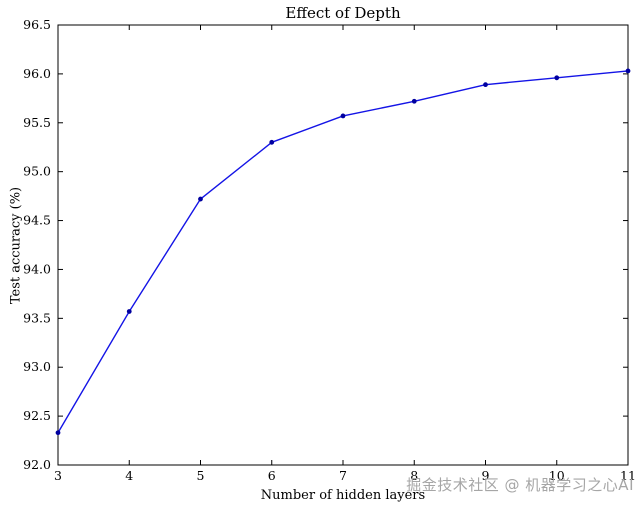 This screenshot has width=644, height=513. Describe the element at coordinates (37, 220) in the screenshot. I see `y-tick-label: 94.5` at that location.